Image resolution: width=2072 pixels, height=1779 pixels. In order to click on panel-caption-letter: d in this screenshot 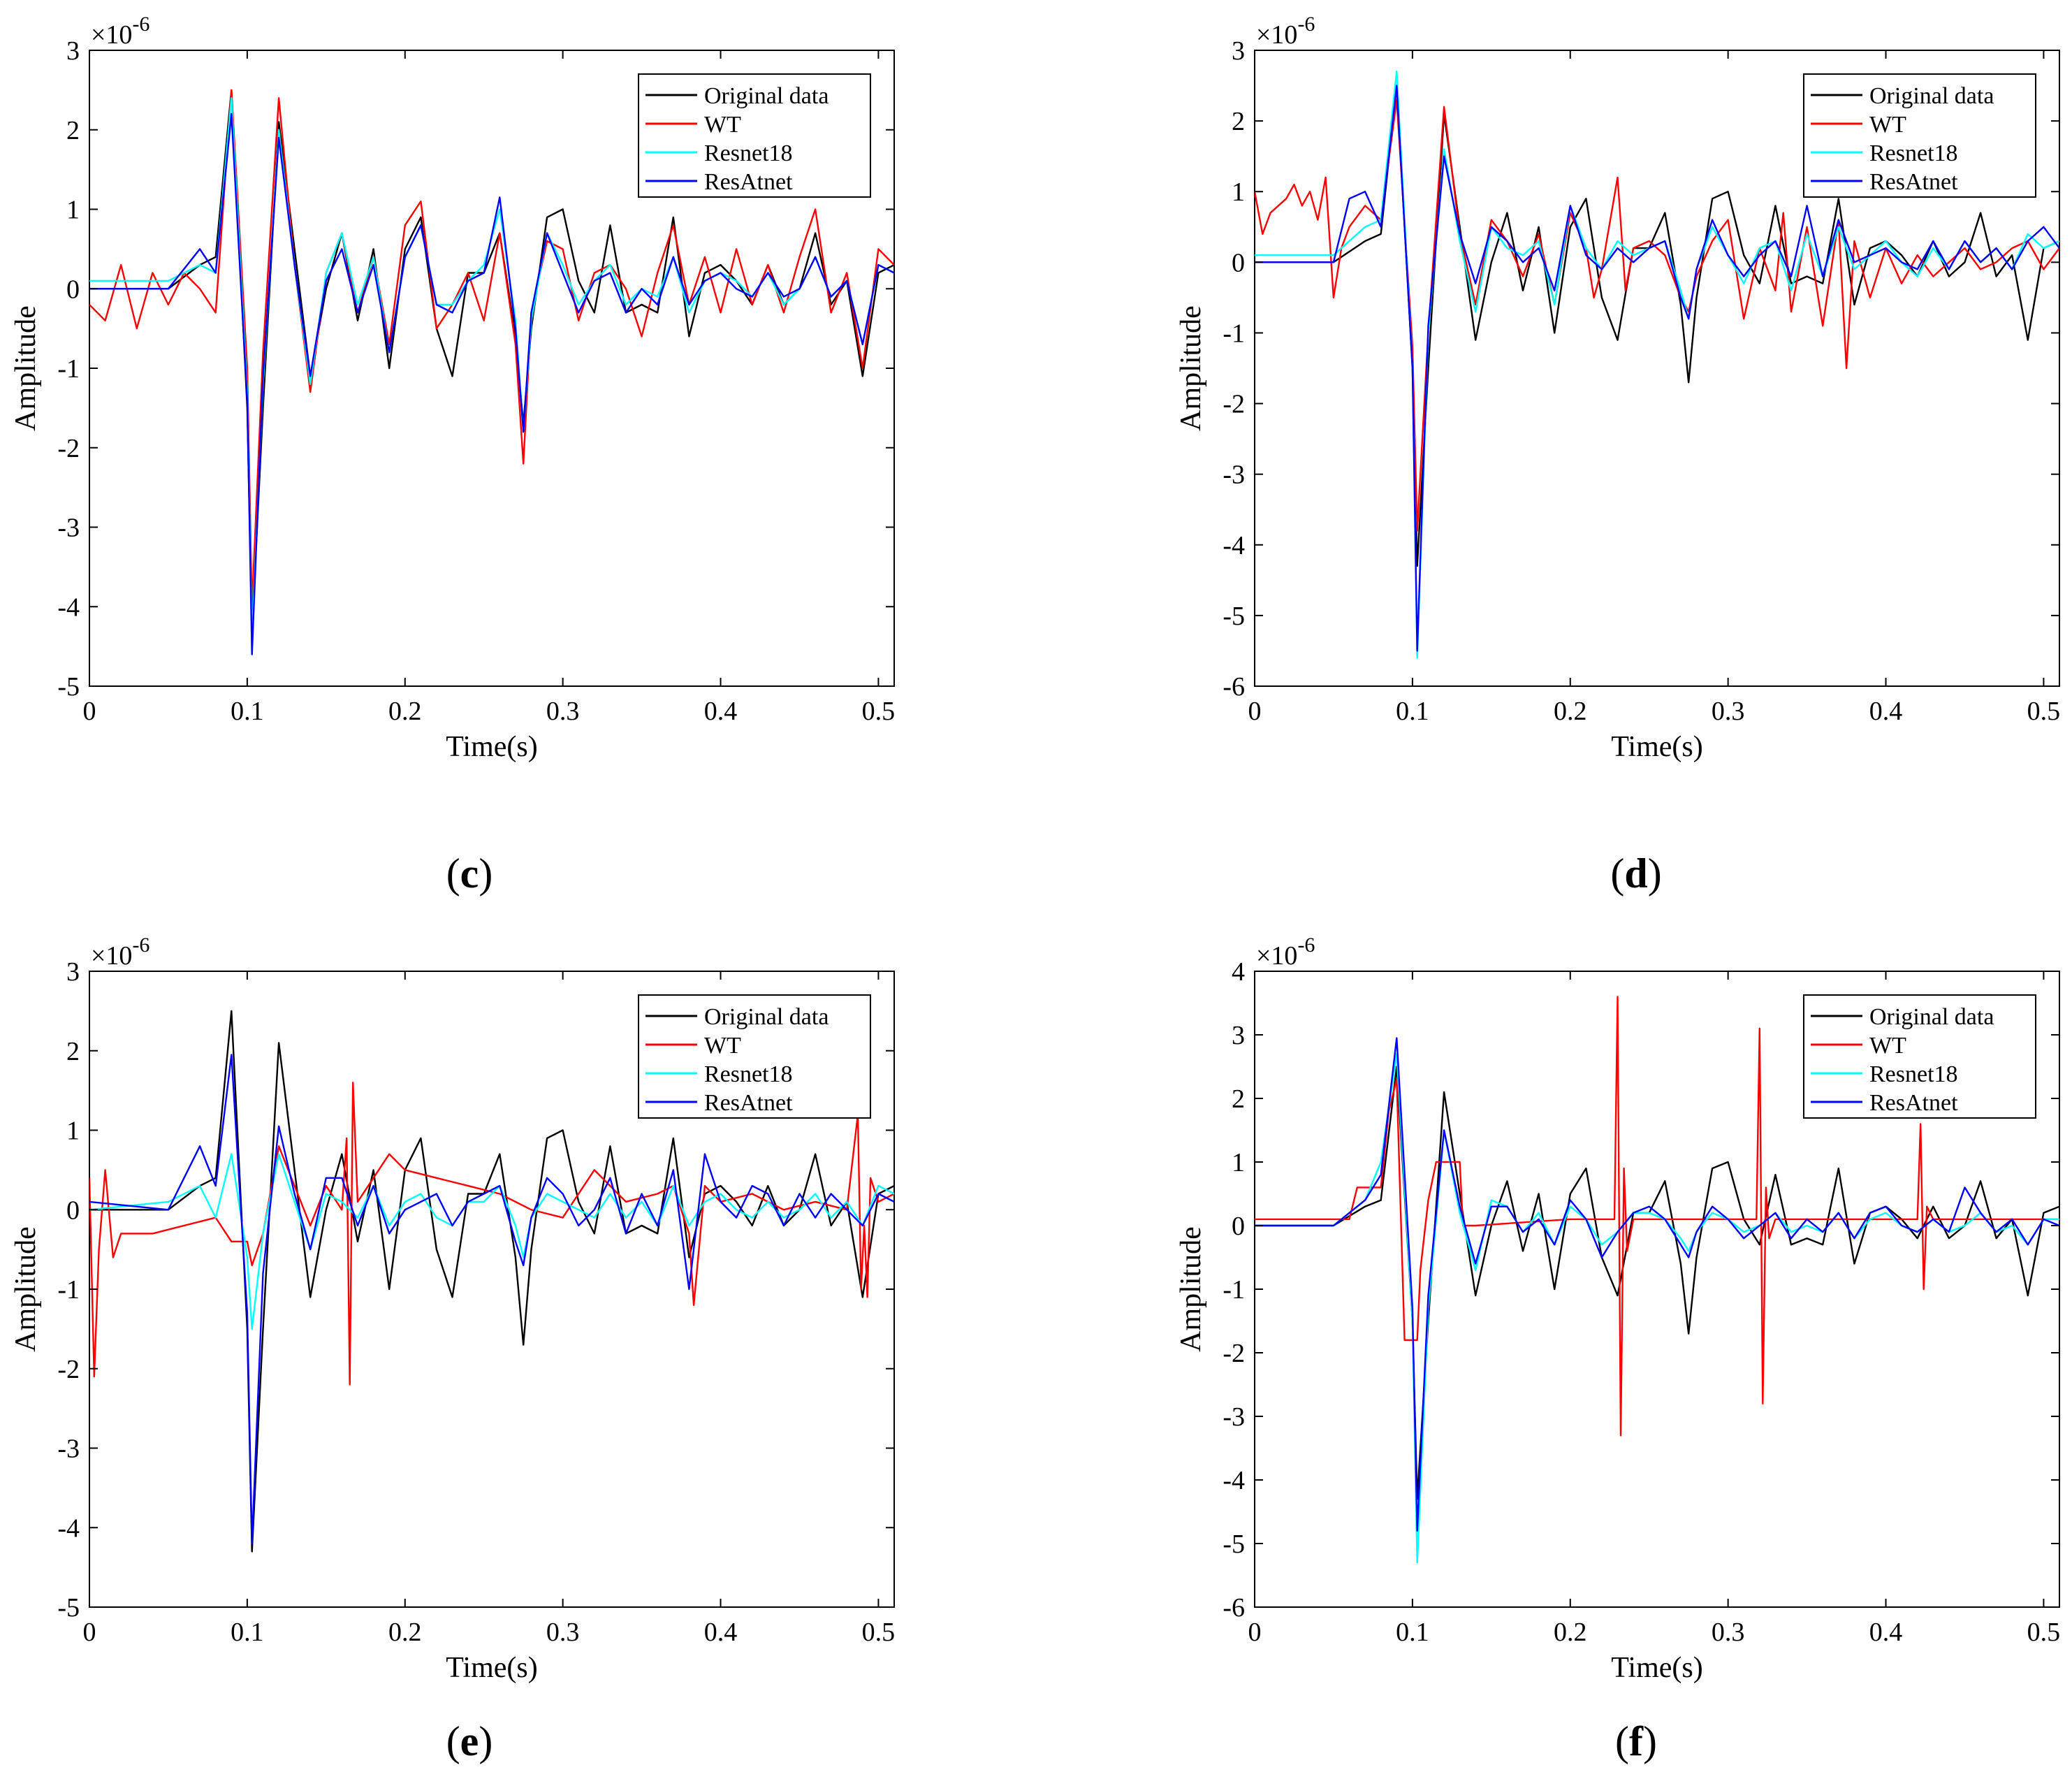, I will do `click(1636, 873)`.